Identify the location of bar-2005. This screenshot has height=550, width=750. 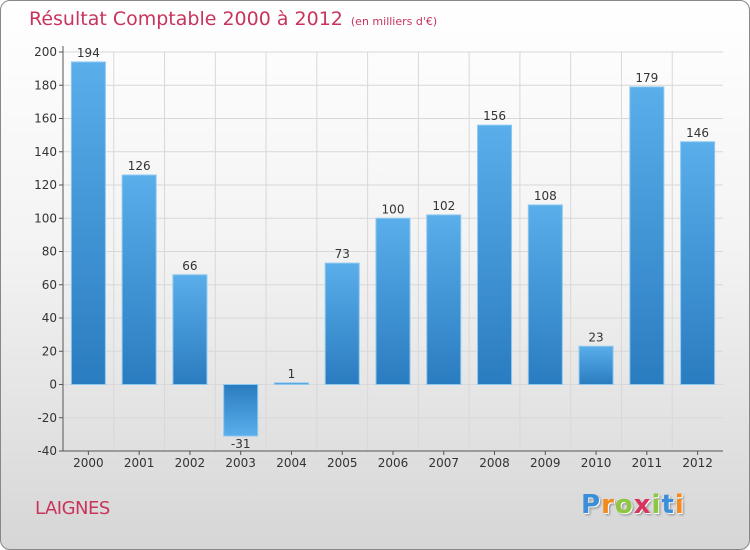
(342, 324).